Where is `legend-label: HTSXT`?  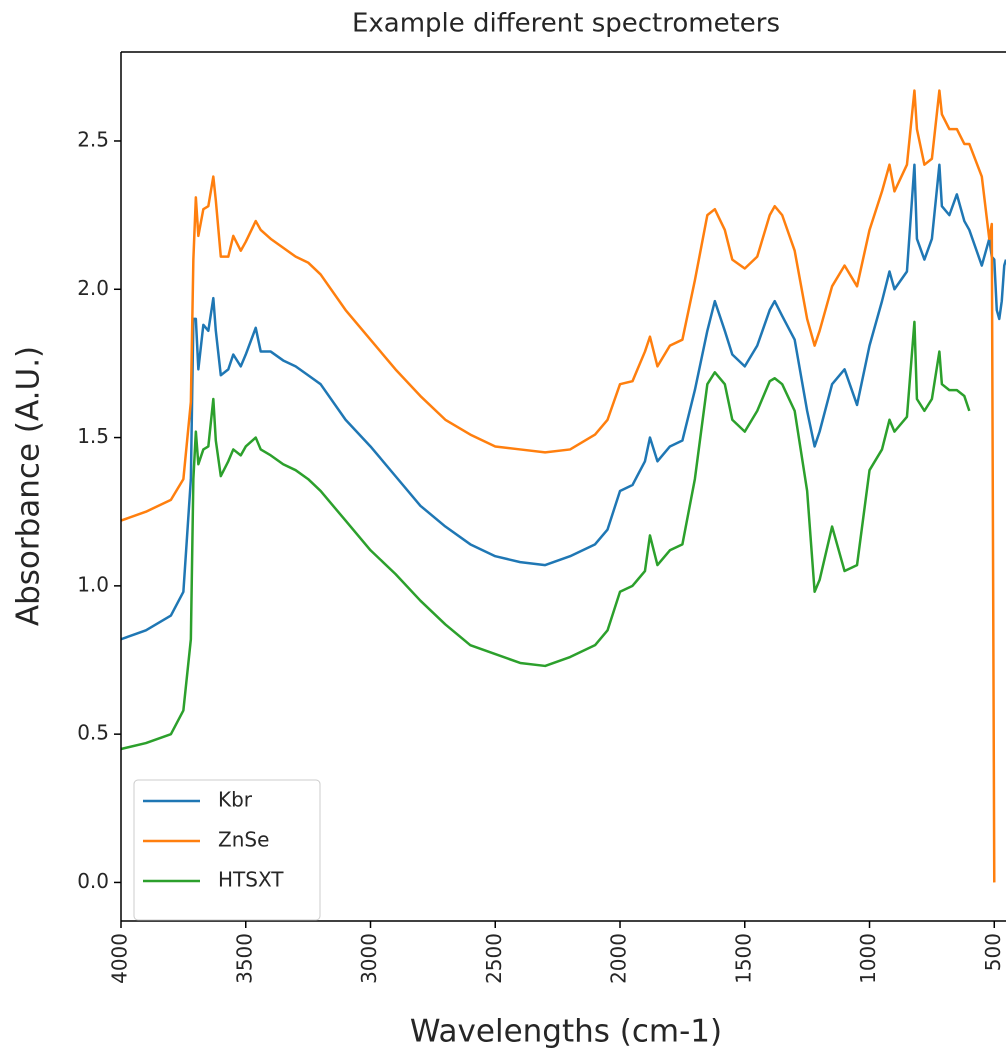 legend-label: HTSXT is located at coordinates (251, 880).